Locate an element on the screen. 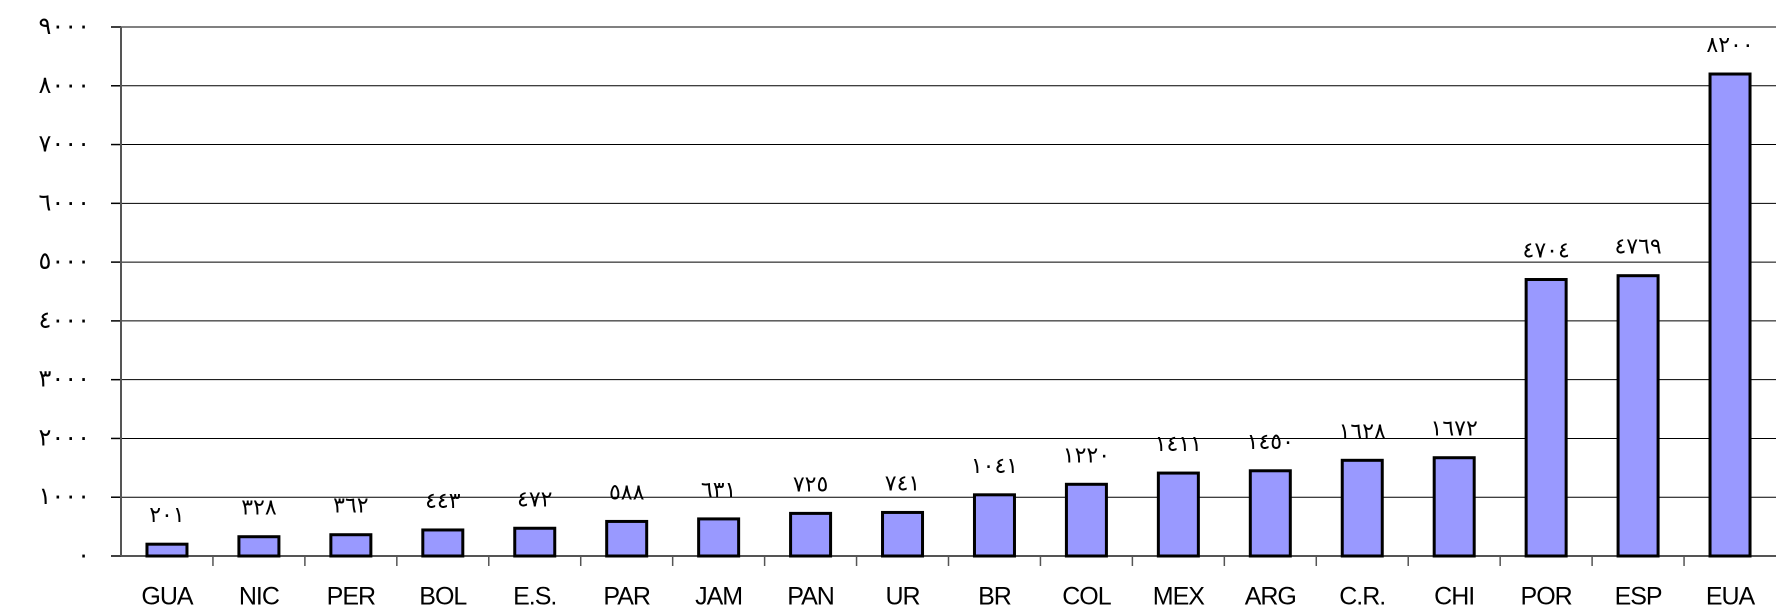 This screenshot has width=1776, height=611. x-tick-label: ARG is located at coordinates (1270, 597).